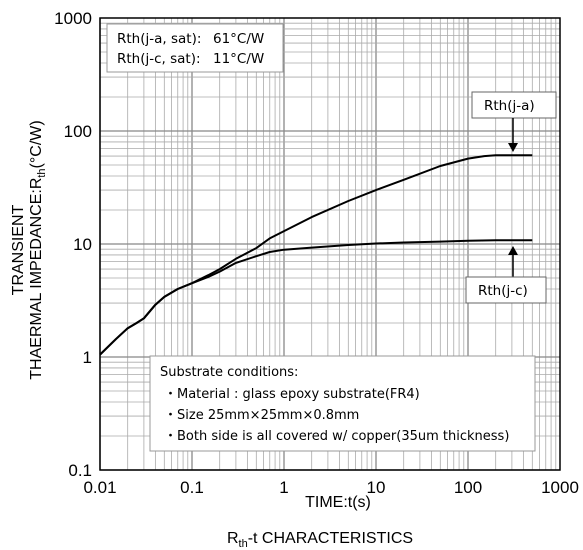  I want to click on y-axis-title: TRANSIENT THAERMAL IMPEDANCE:Rth(°C/W), so click(29, 249).